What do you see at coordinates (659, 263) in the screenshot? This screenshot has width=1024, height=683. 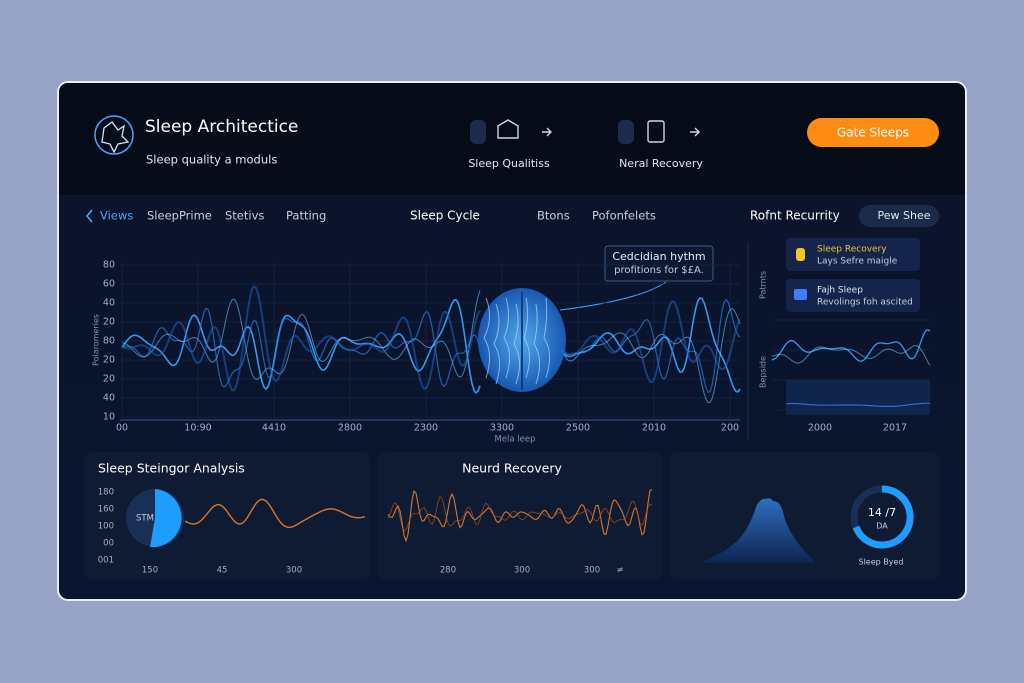 I see `annotation-box` at bounding box center [659, 263].